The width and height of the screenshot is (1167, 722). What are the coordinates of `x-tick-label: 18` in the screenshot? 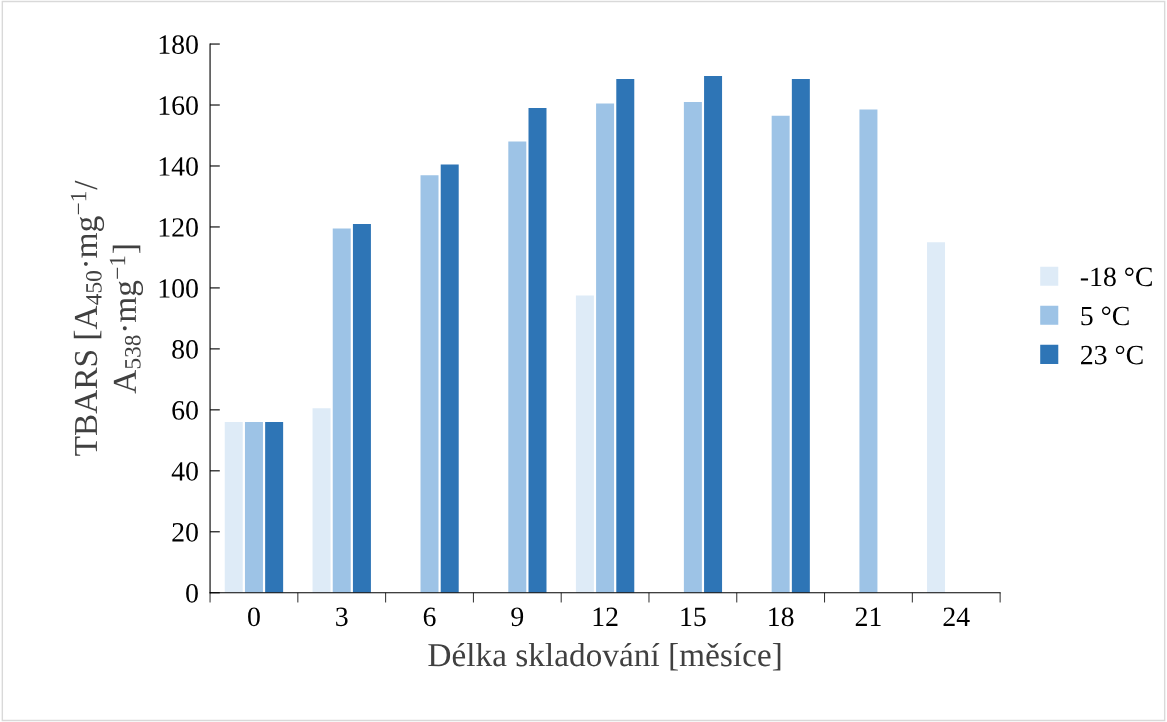 It's located at (781, 617).